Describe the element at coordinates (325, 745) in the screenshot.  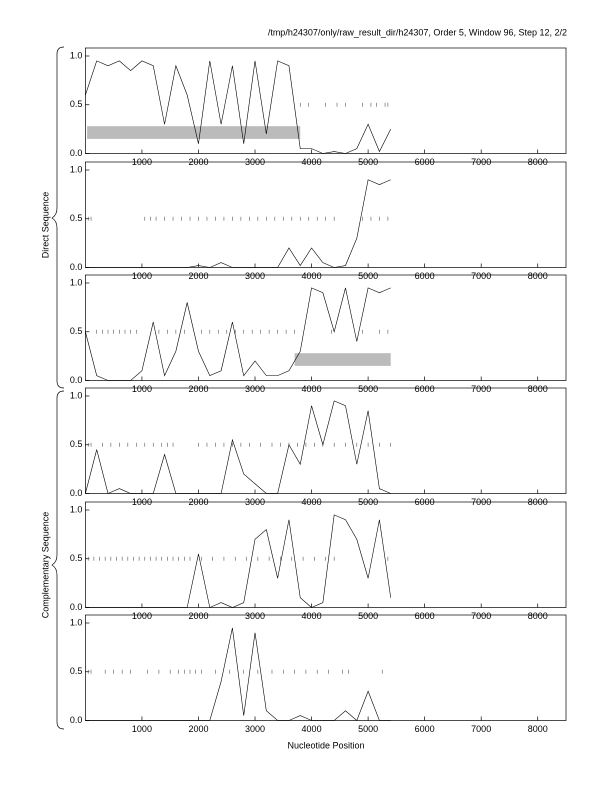
I see `x-axis-label: Nucleotide Position` at that location.